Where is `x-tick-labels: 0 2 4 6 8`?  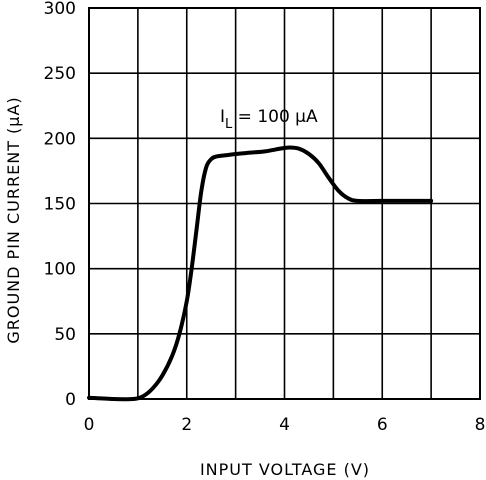 x-tick-labels: 0 2 4 6 8 is located at coordinates (285, 425).